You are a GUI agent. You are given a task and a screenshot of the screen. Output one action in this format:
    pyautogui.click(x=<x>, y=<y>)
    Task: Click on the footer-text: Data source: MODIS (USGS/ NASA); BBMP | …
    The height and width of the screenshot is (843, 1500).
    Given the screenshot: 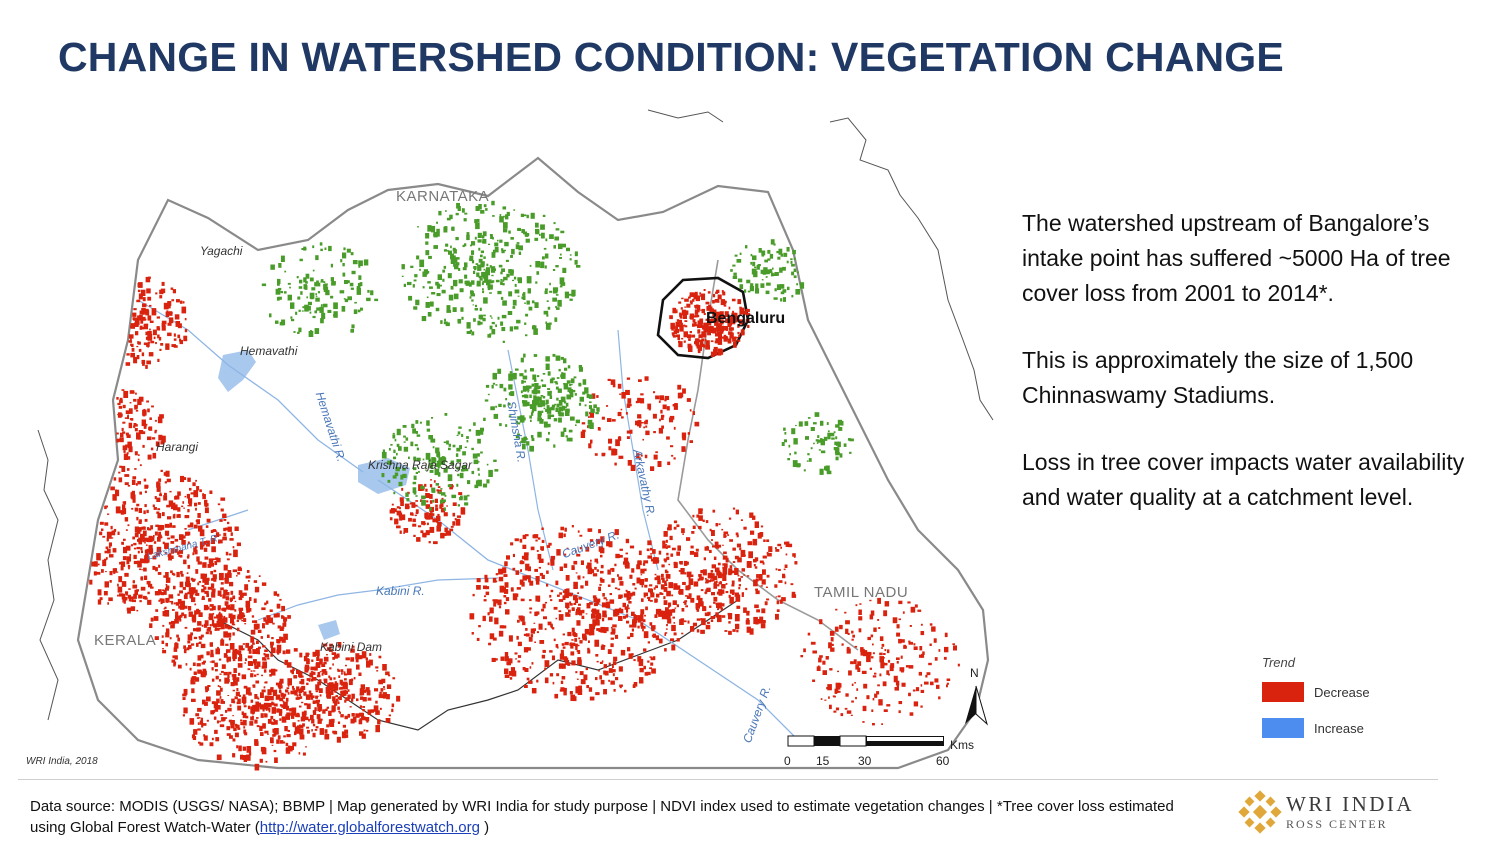 What is the action you would take?
    pyautogui.click(x=602, y=817)
    